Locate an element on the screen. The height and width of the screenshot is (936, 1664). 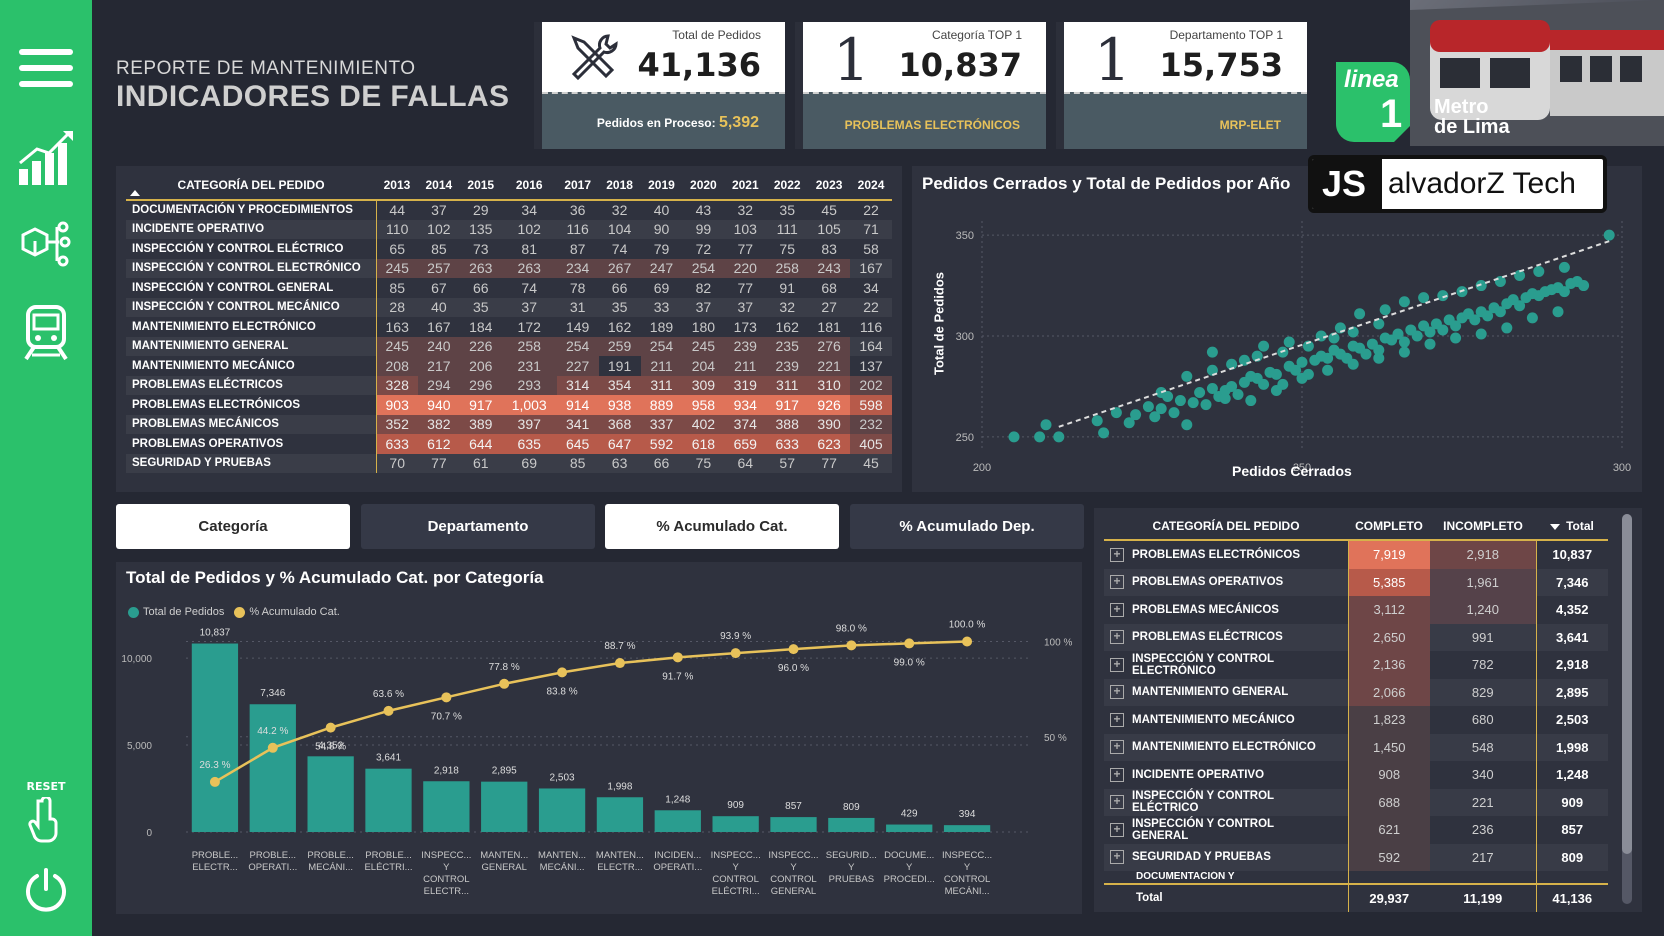
year-header: 2024 is located at coordinates (871, 185).